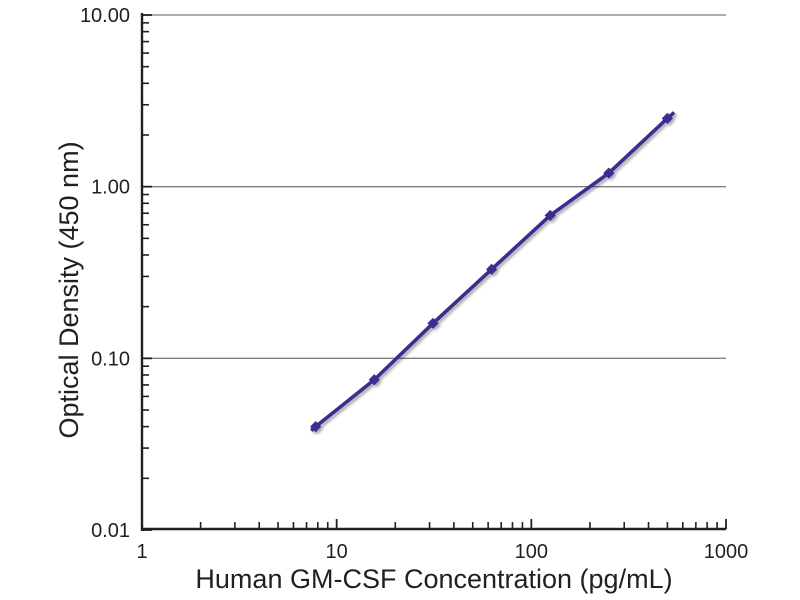 This screenshot has height=600, width=800. I want to click on x-tick-label: 1000, so click(726, 552).